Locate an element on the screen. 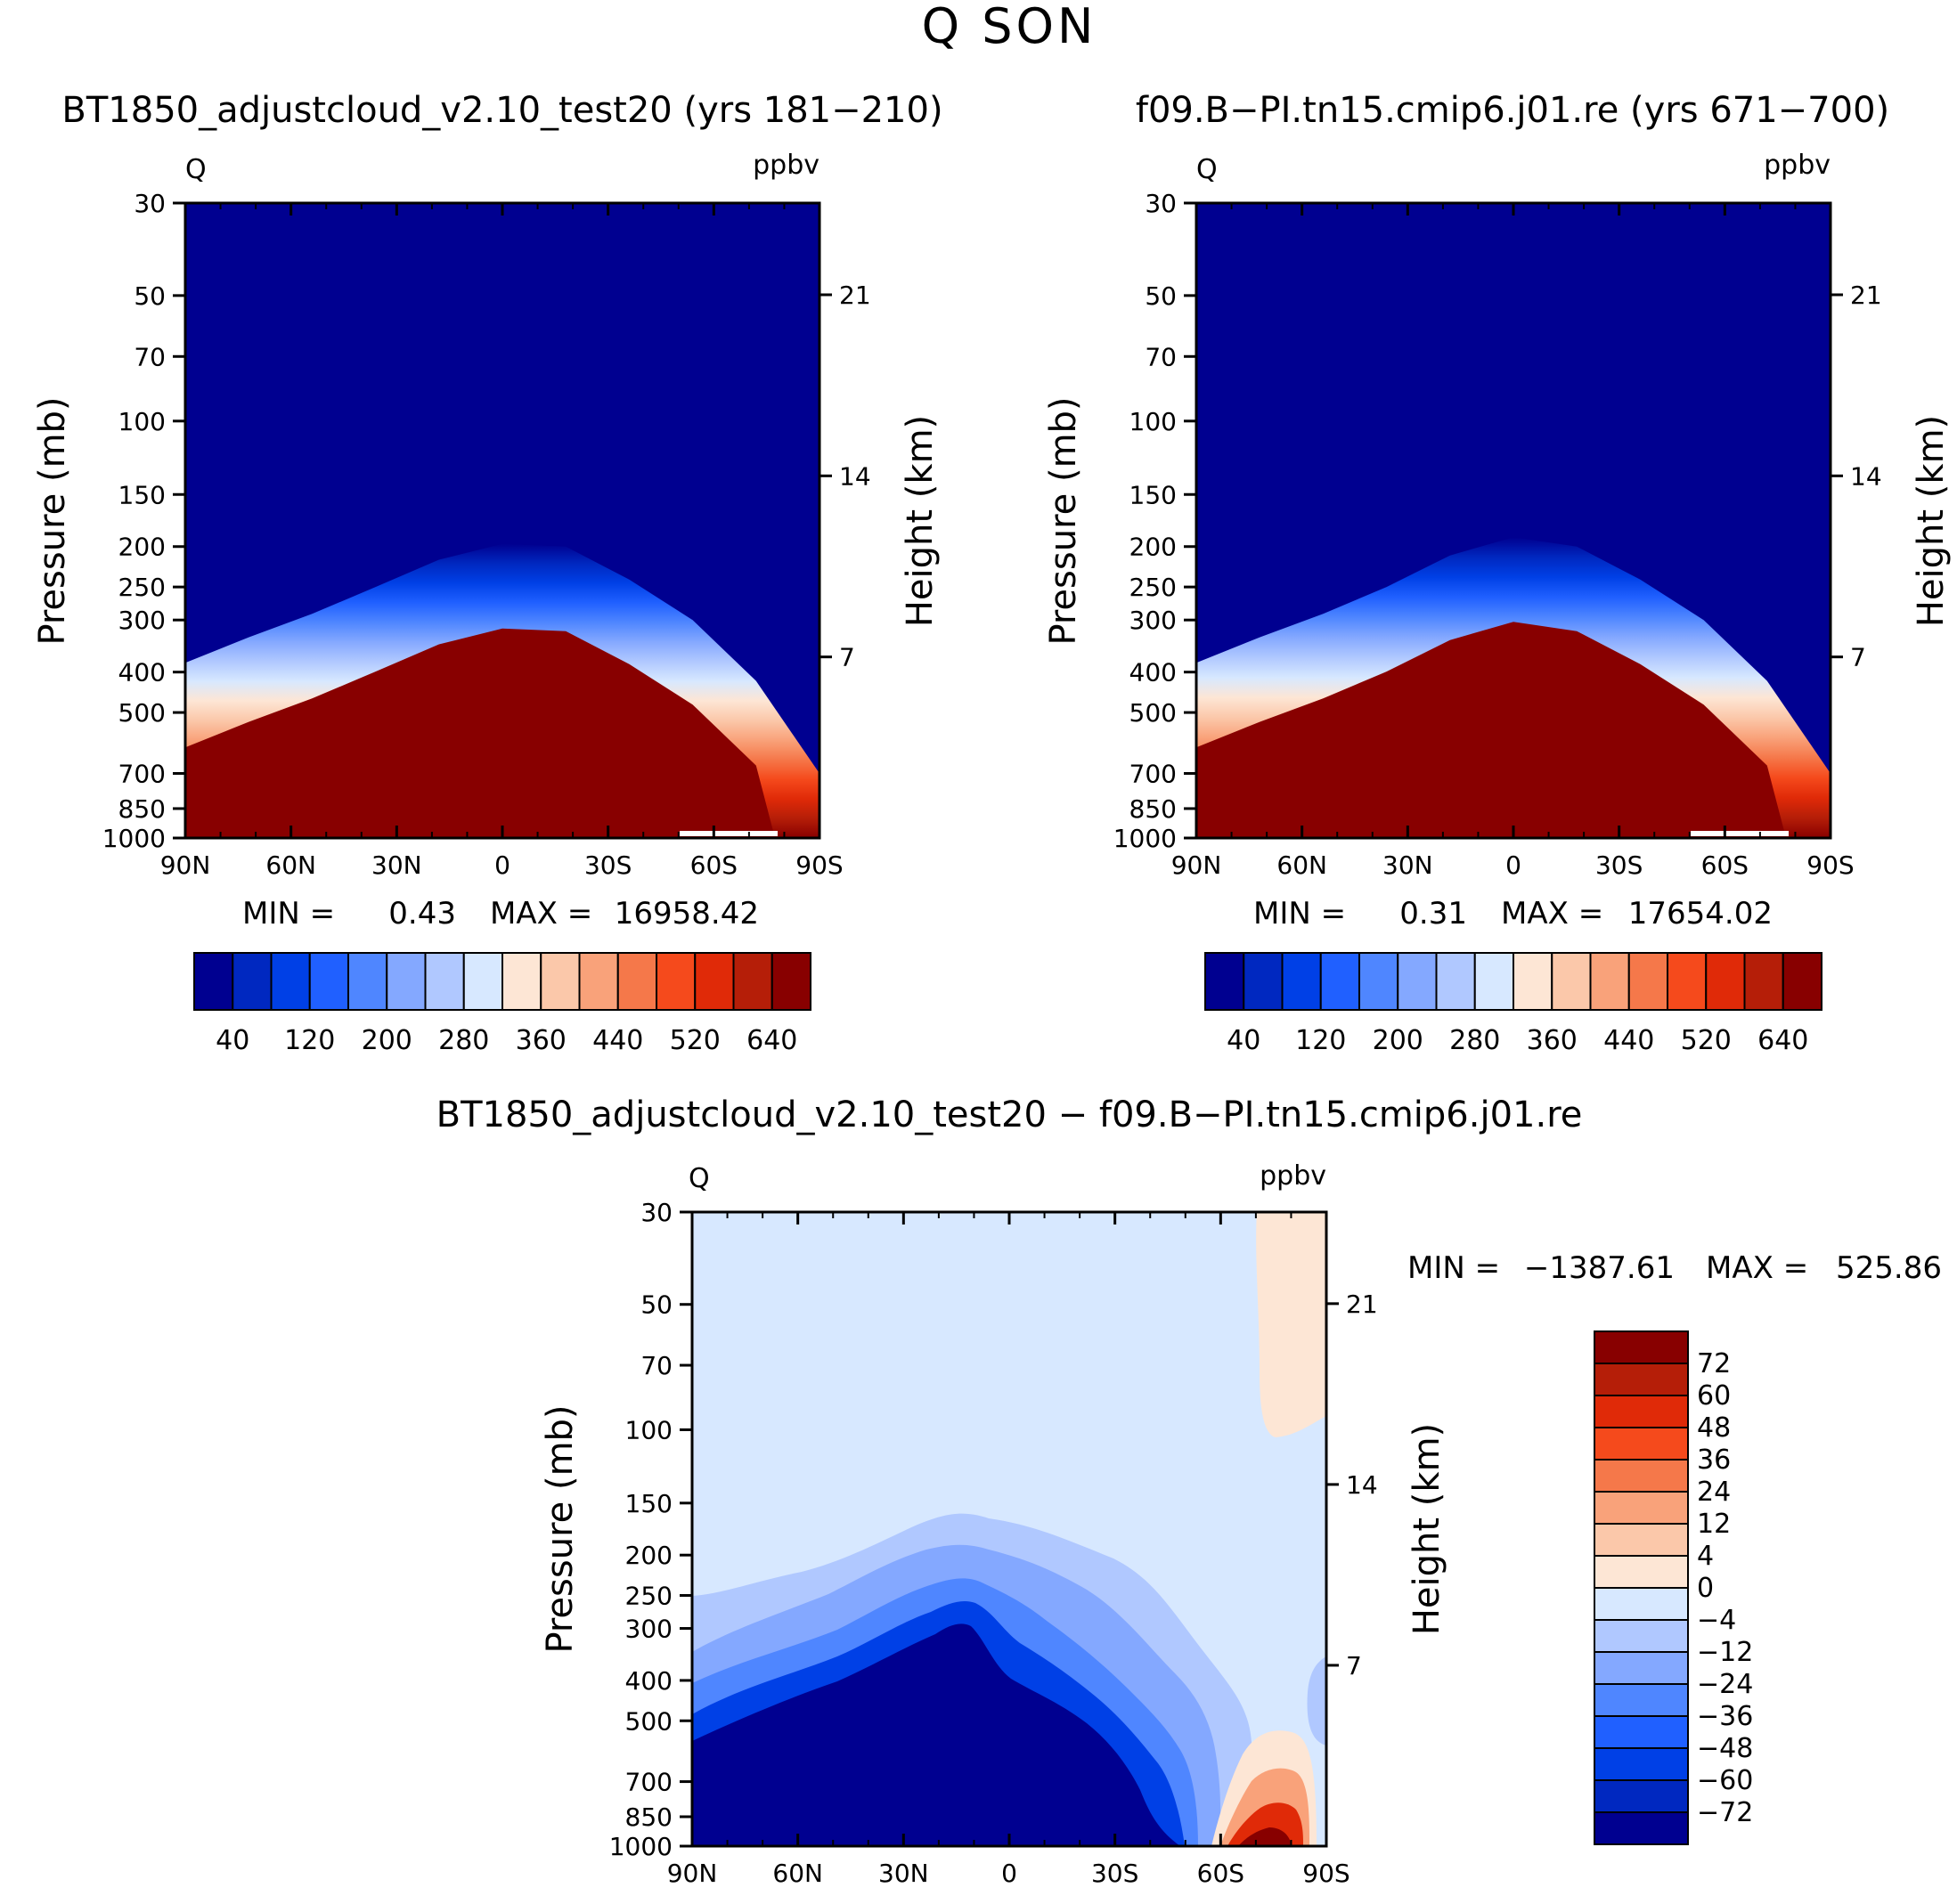 Image resolution: width=1957 pixels, height=1904 pixels. panel-2-max-value: 17654.02 is located at coordinates (1701, 914).